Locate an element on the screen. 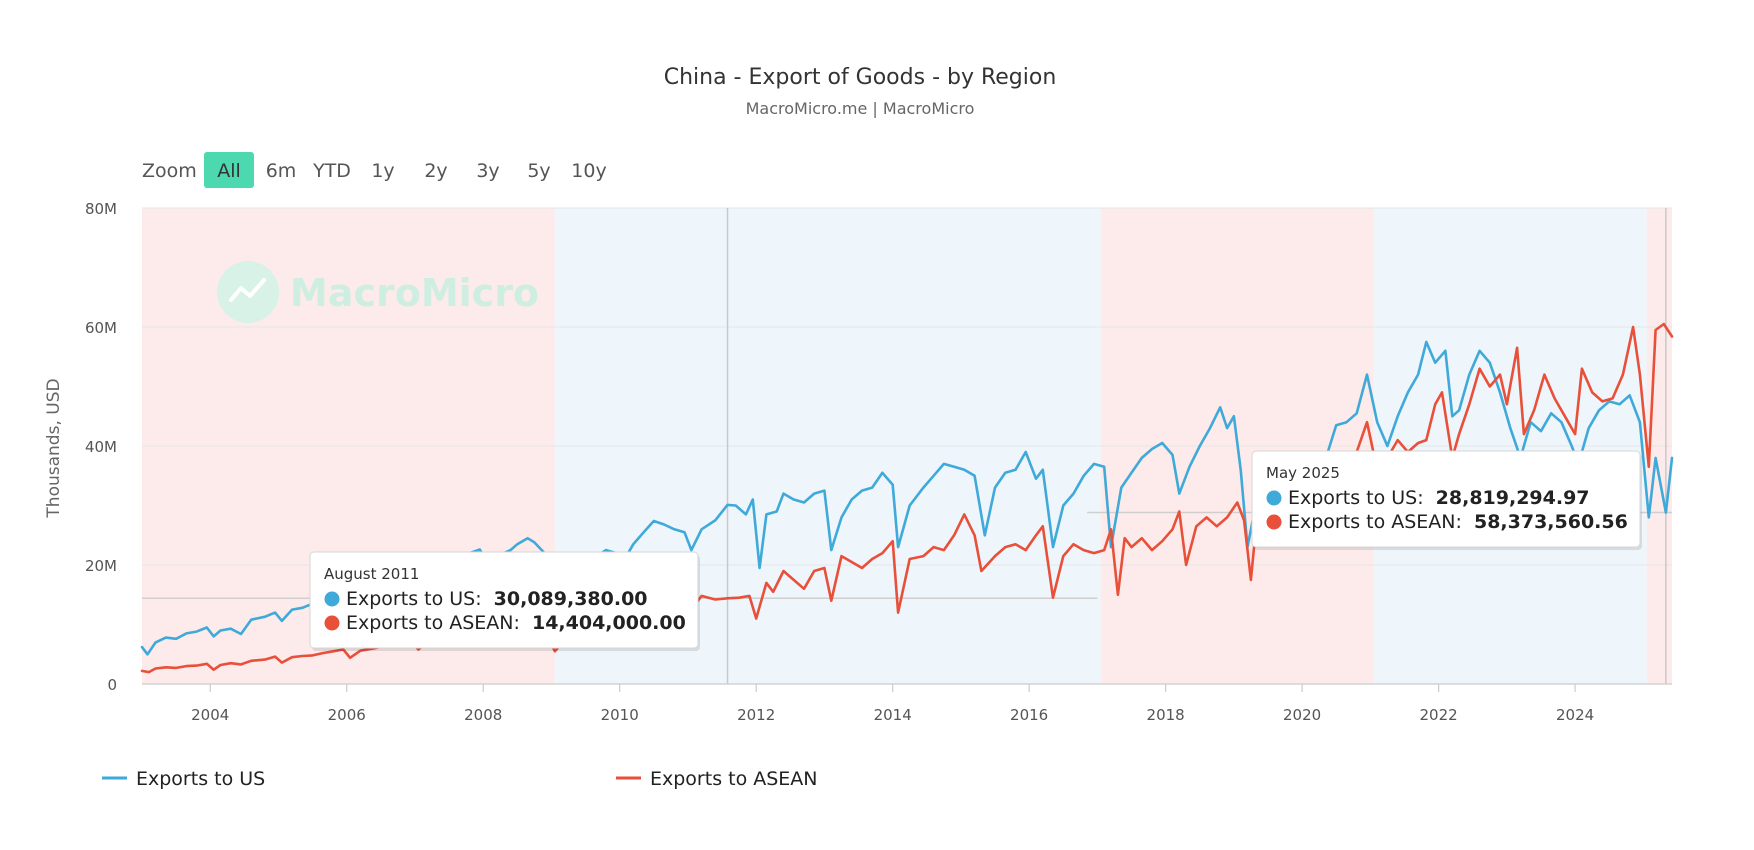 This screenshot has width=1754, height=850. chart-subtitle: MacroMicro.me | MacroMicro is located at coordinates (860, 108).